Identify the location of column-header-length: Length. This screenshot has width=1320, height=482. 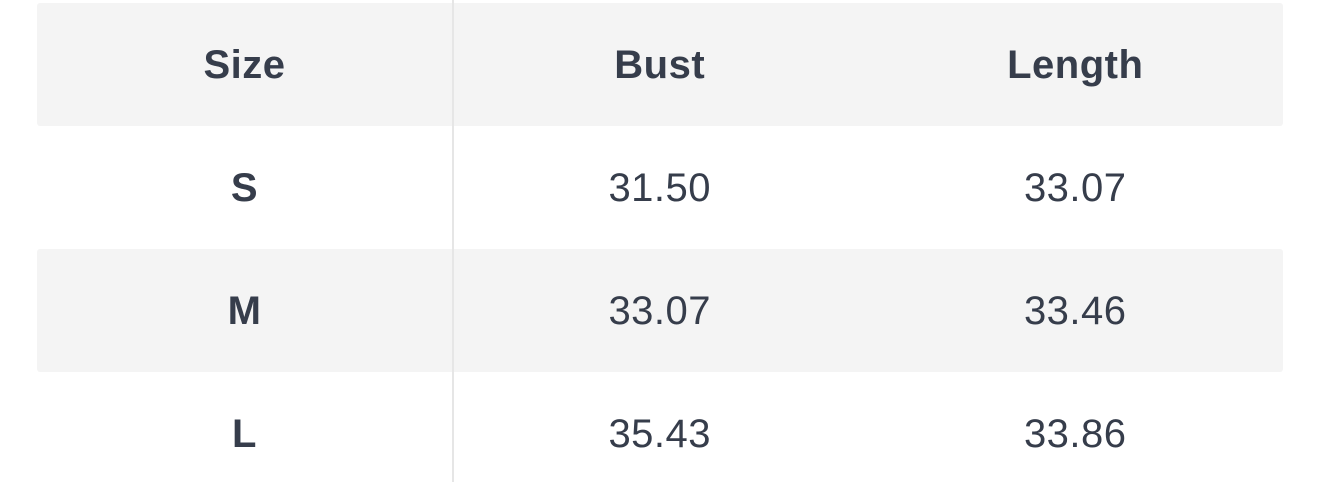
(1075, 64).